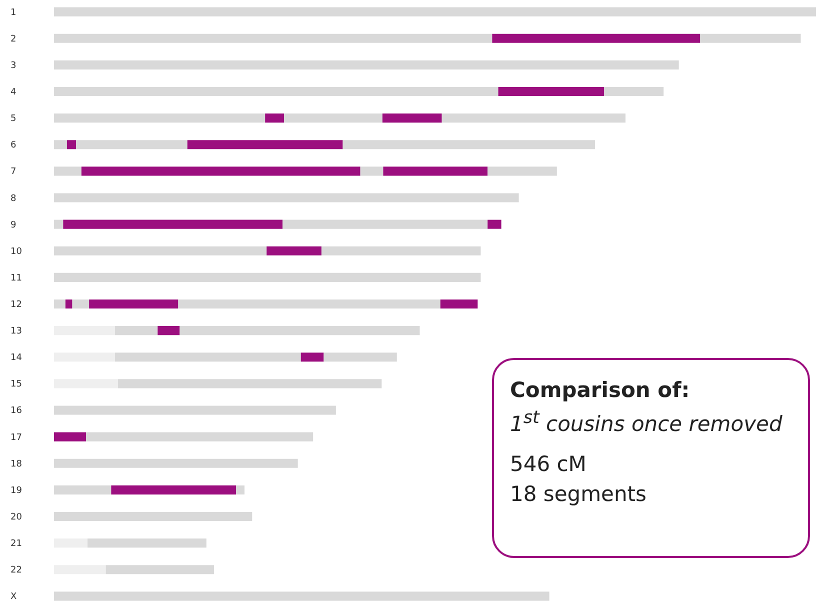 The image size is (827, 611). I want to click on y-tick-label: 9, so click(13, 225).